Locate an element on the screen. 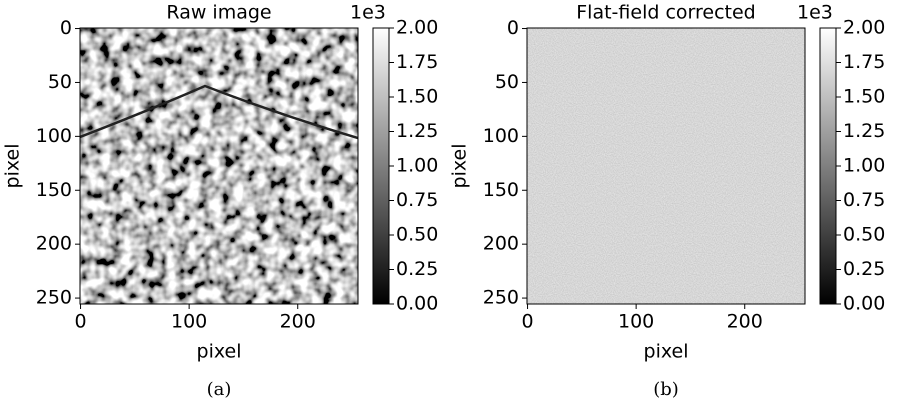  panel-title: Raw image is located at coordinates (218, 13).